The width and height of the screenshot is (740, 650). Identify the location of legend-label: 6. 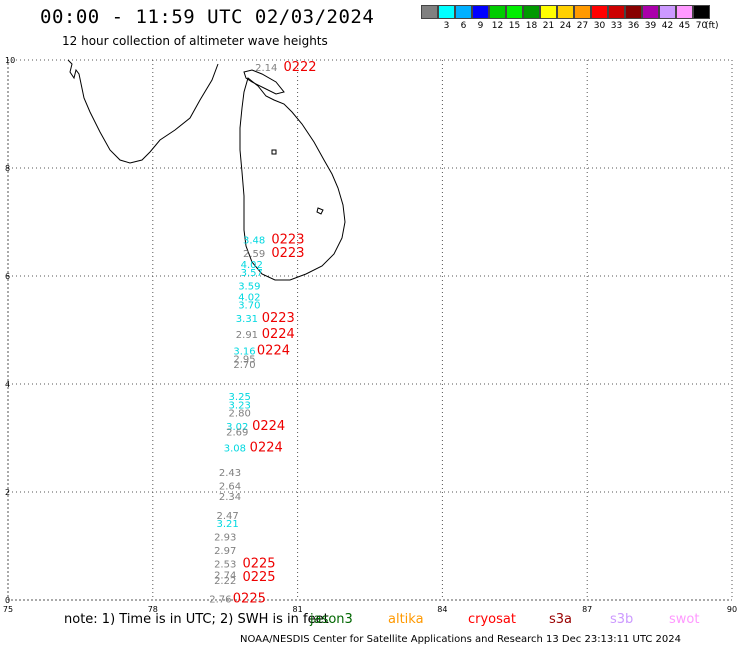
(463, 26).